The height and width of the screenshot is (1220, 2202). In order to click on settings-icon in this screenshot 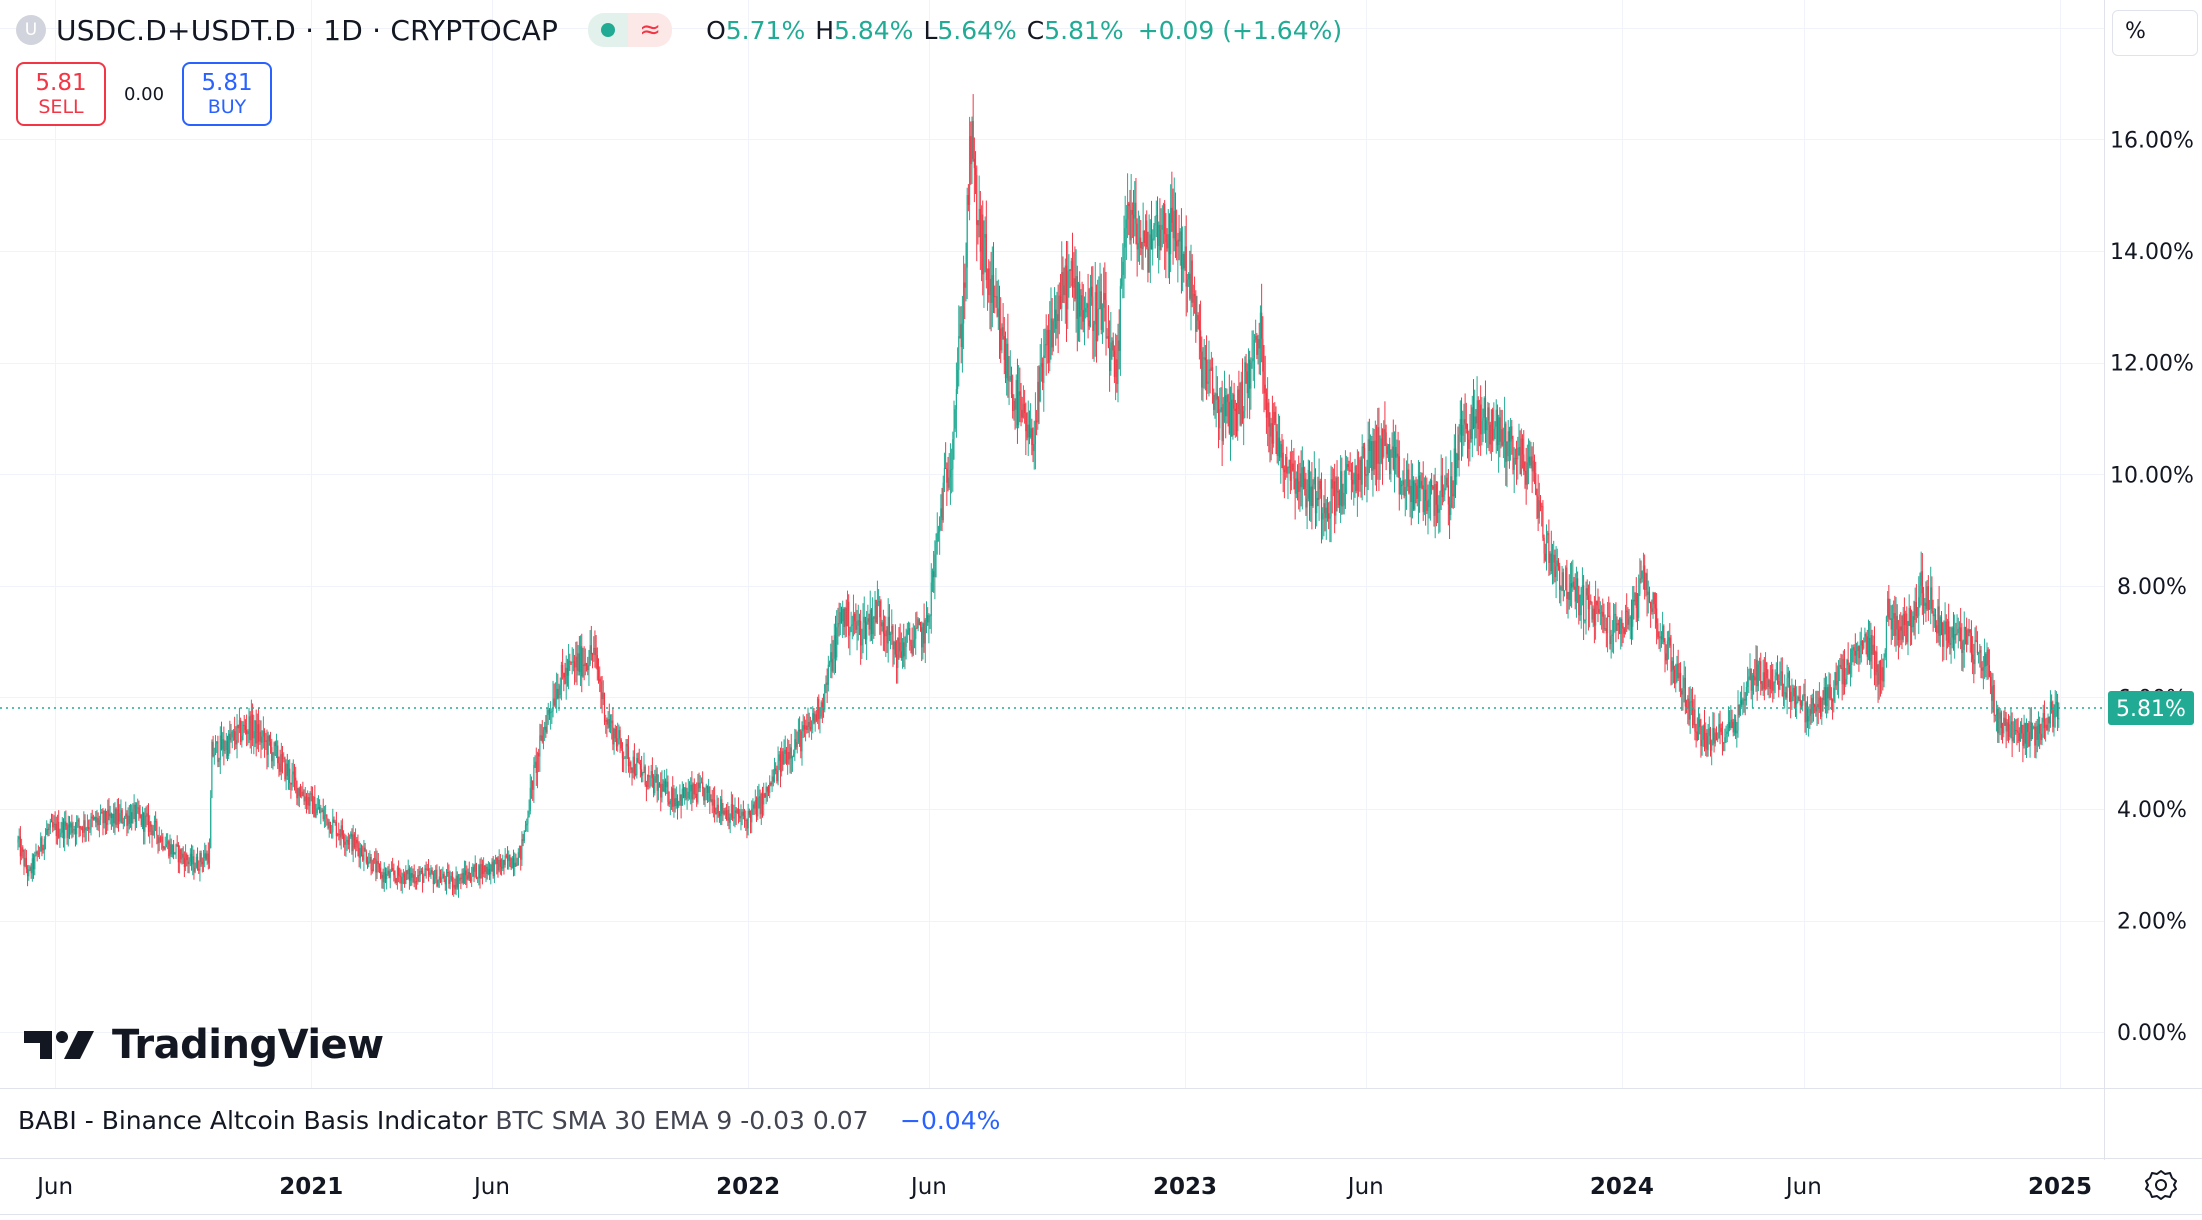, I will do `click(2161, 1185)`.